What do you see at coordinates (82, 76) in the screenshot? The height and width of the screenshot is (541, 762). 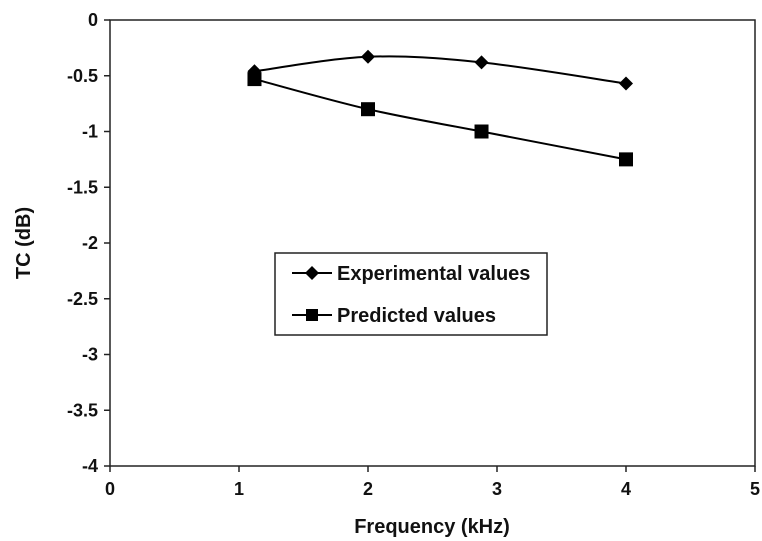 I see `y-tick-label: -0.5` at bounding box center [82, 76].